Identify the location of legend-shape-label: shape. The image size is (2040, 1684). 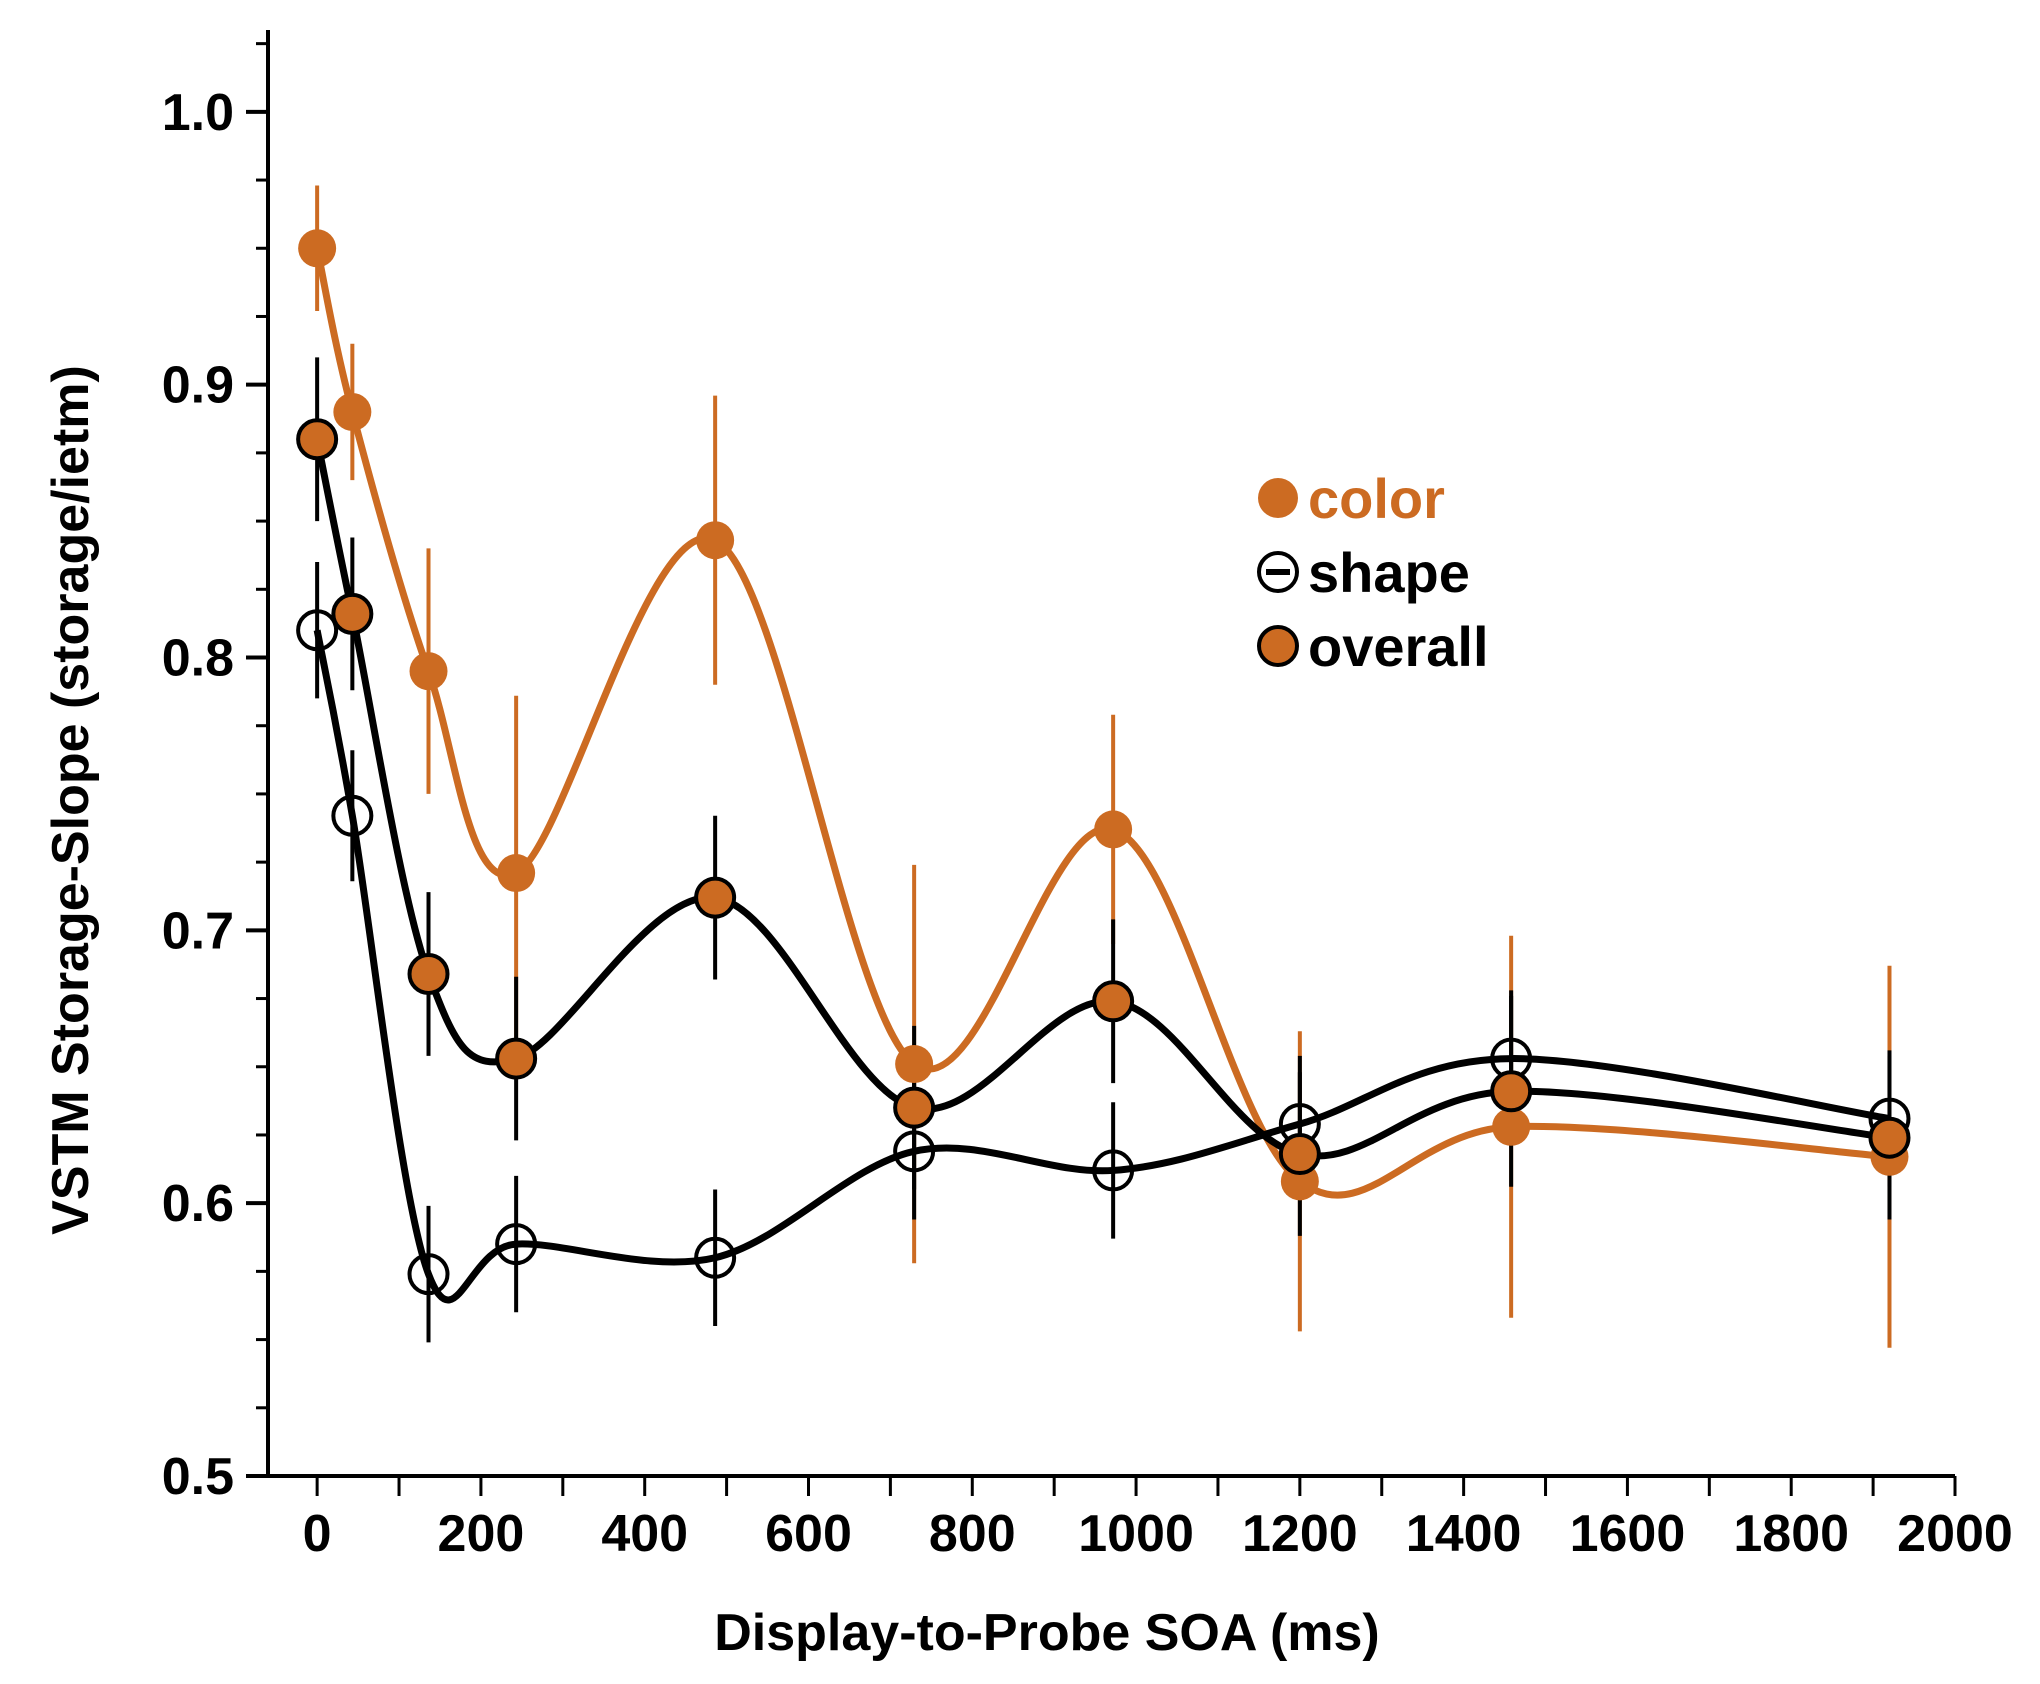
(1389, 572).